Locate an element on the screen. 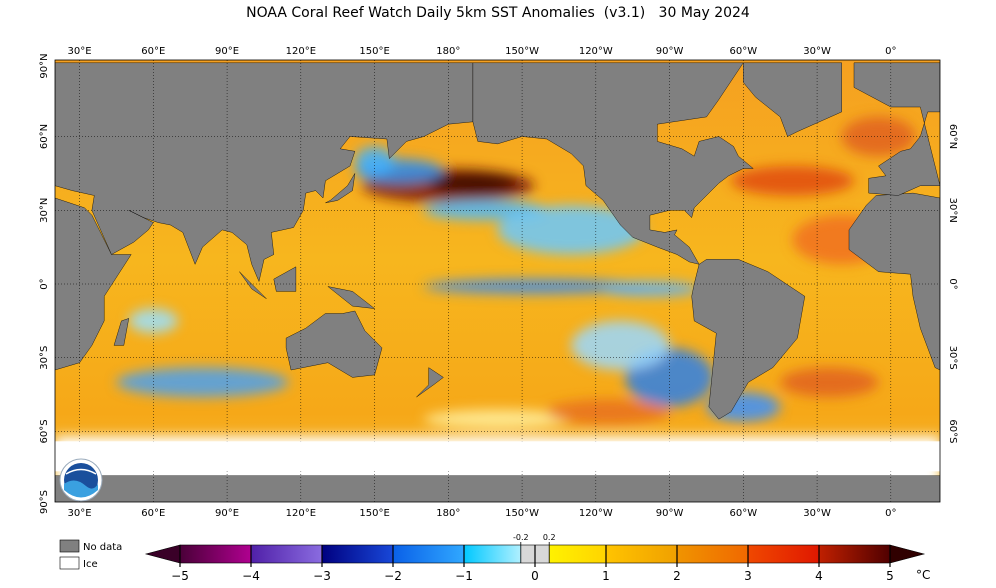  left-lat-label: 60°S is located at coordinates (44, 431).